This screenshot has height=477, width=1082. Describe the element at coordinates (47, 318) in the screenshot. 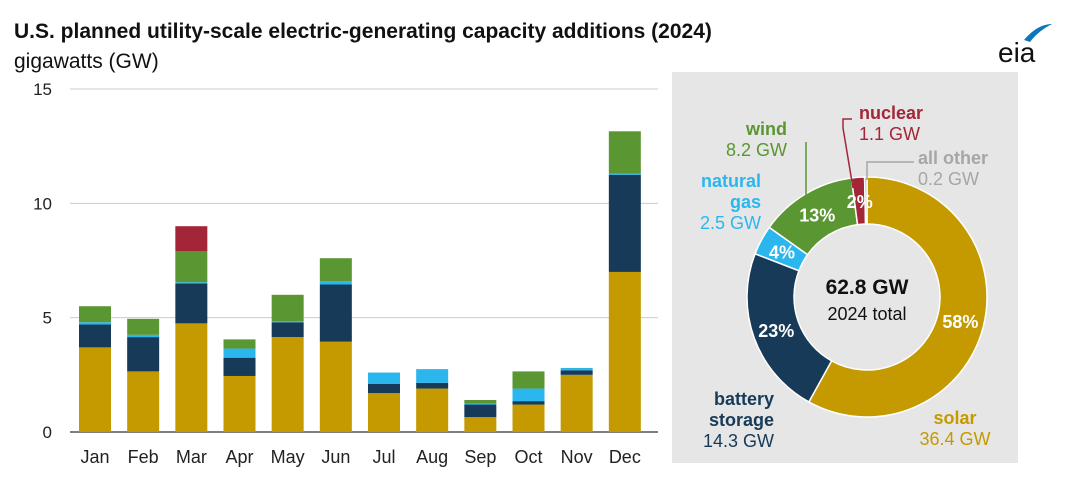

I see `y-tick-label: 5` at that location.